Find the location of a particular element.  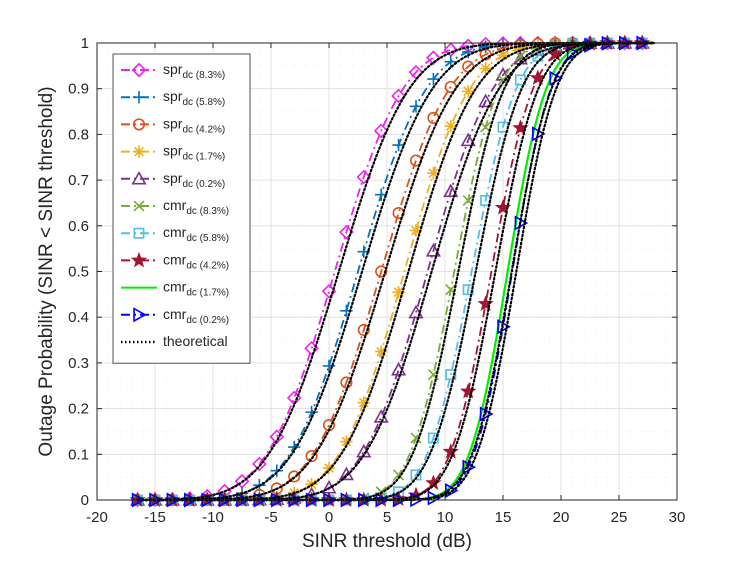

x-tick-label: -15 is located at coordinates (155, 517).